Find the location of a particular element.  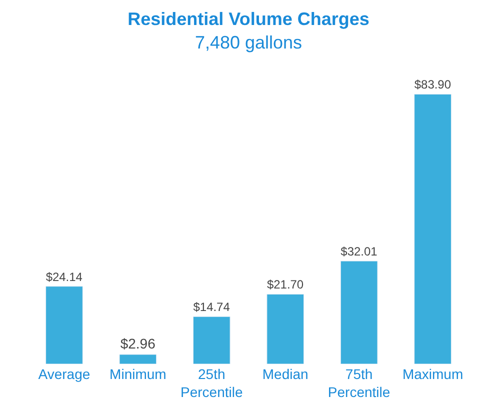

x-tick-label: Average is located at coordinates (64, 374).